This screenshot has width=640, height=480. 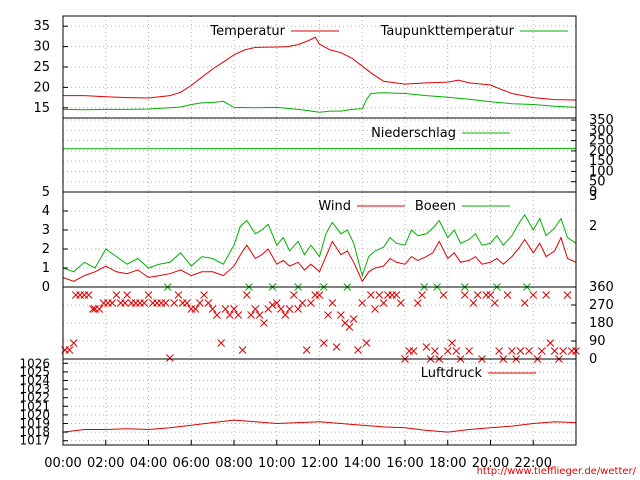 I want to click on ytick-label-precipitation-5: 250, so click(x=601, y=141).